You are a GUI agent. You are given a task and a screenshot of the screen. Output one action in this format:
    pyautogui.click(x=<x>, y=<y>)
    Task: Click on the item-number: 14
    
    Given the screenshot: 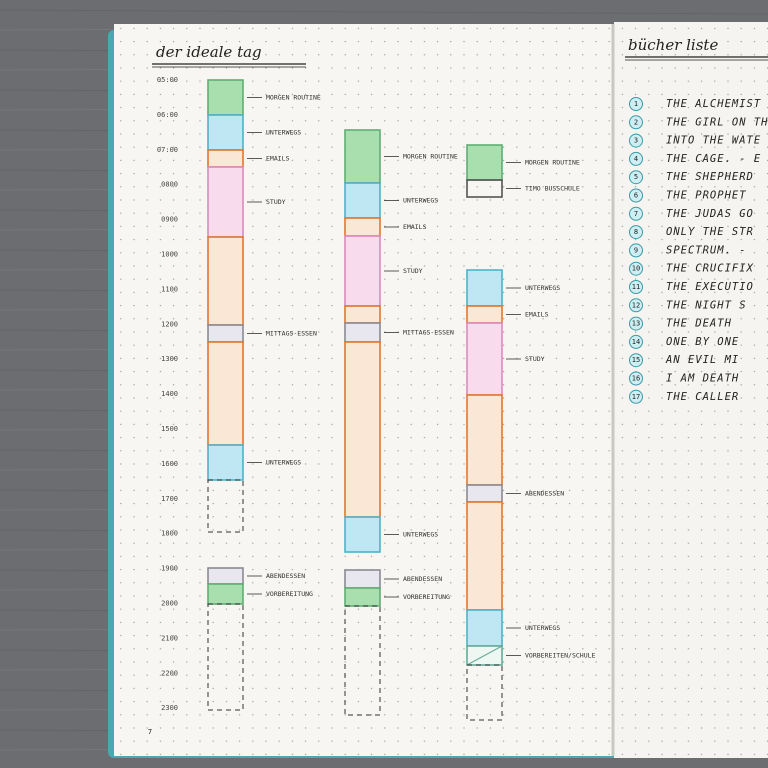 What is the action you would take?
    pyautogui.click(x=636, y=342)
    